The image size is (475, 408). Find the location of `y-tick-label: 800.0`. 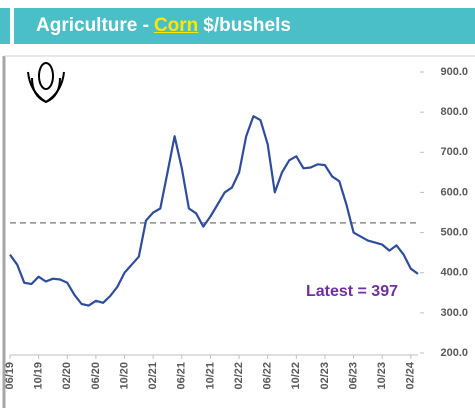

y-tick-label: 800.0 is located at coordinates (454, 112).